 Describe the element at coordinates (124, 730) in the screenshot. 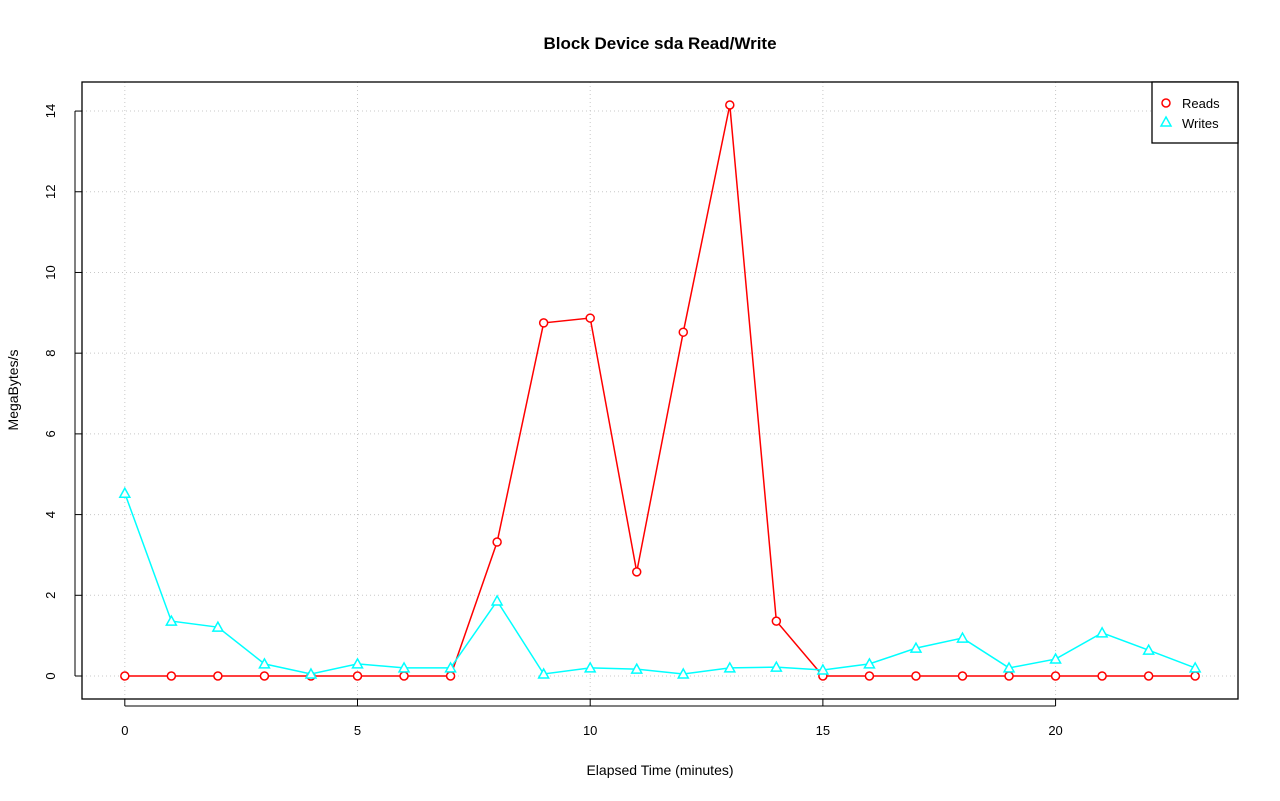

I see `x-tick-label: 0` at that location.